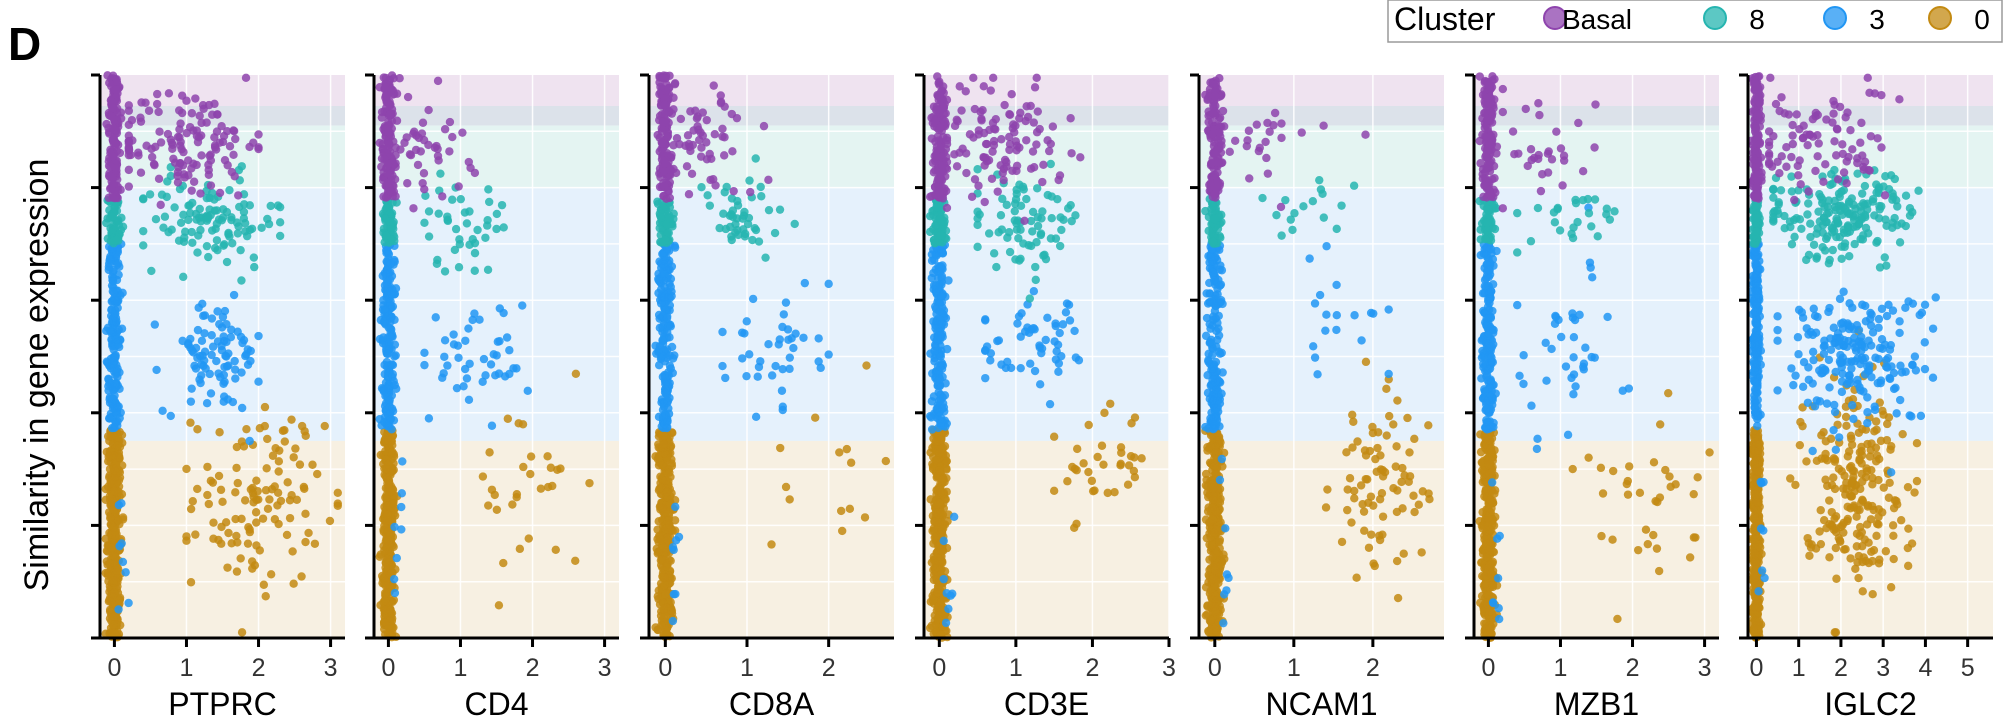 This screenshot has height=720, width=2010. I want to click on legend-marker, so click(1715, 18).